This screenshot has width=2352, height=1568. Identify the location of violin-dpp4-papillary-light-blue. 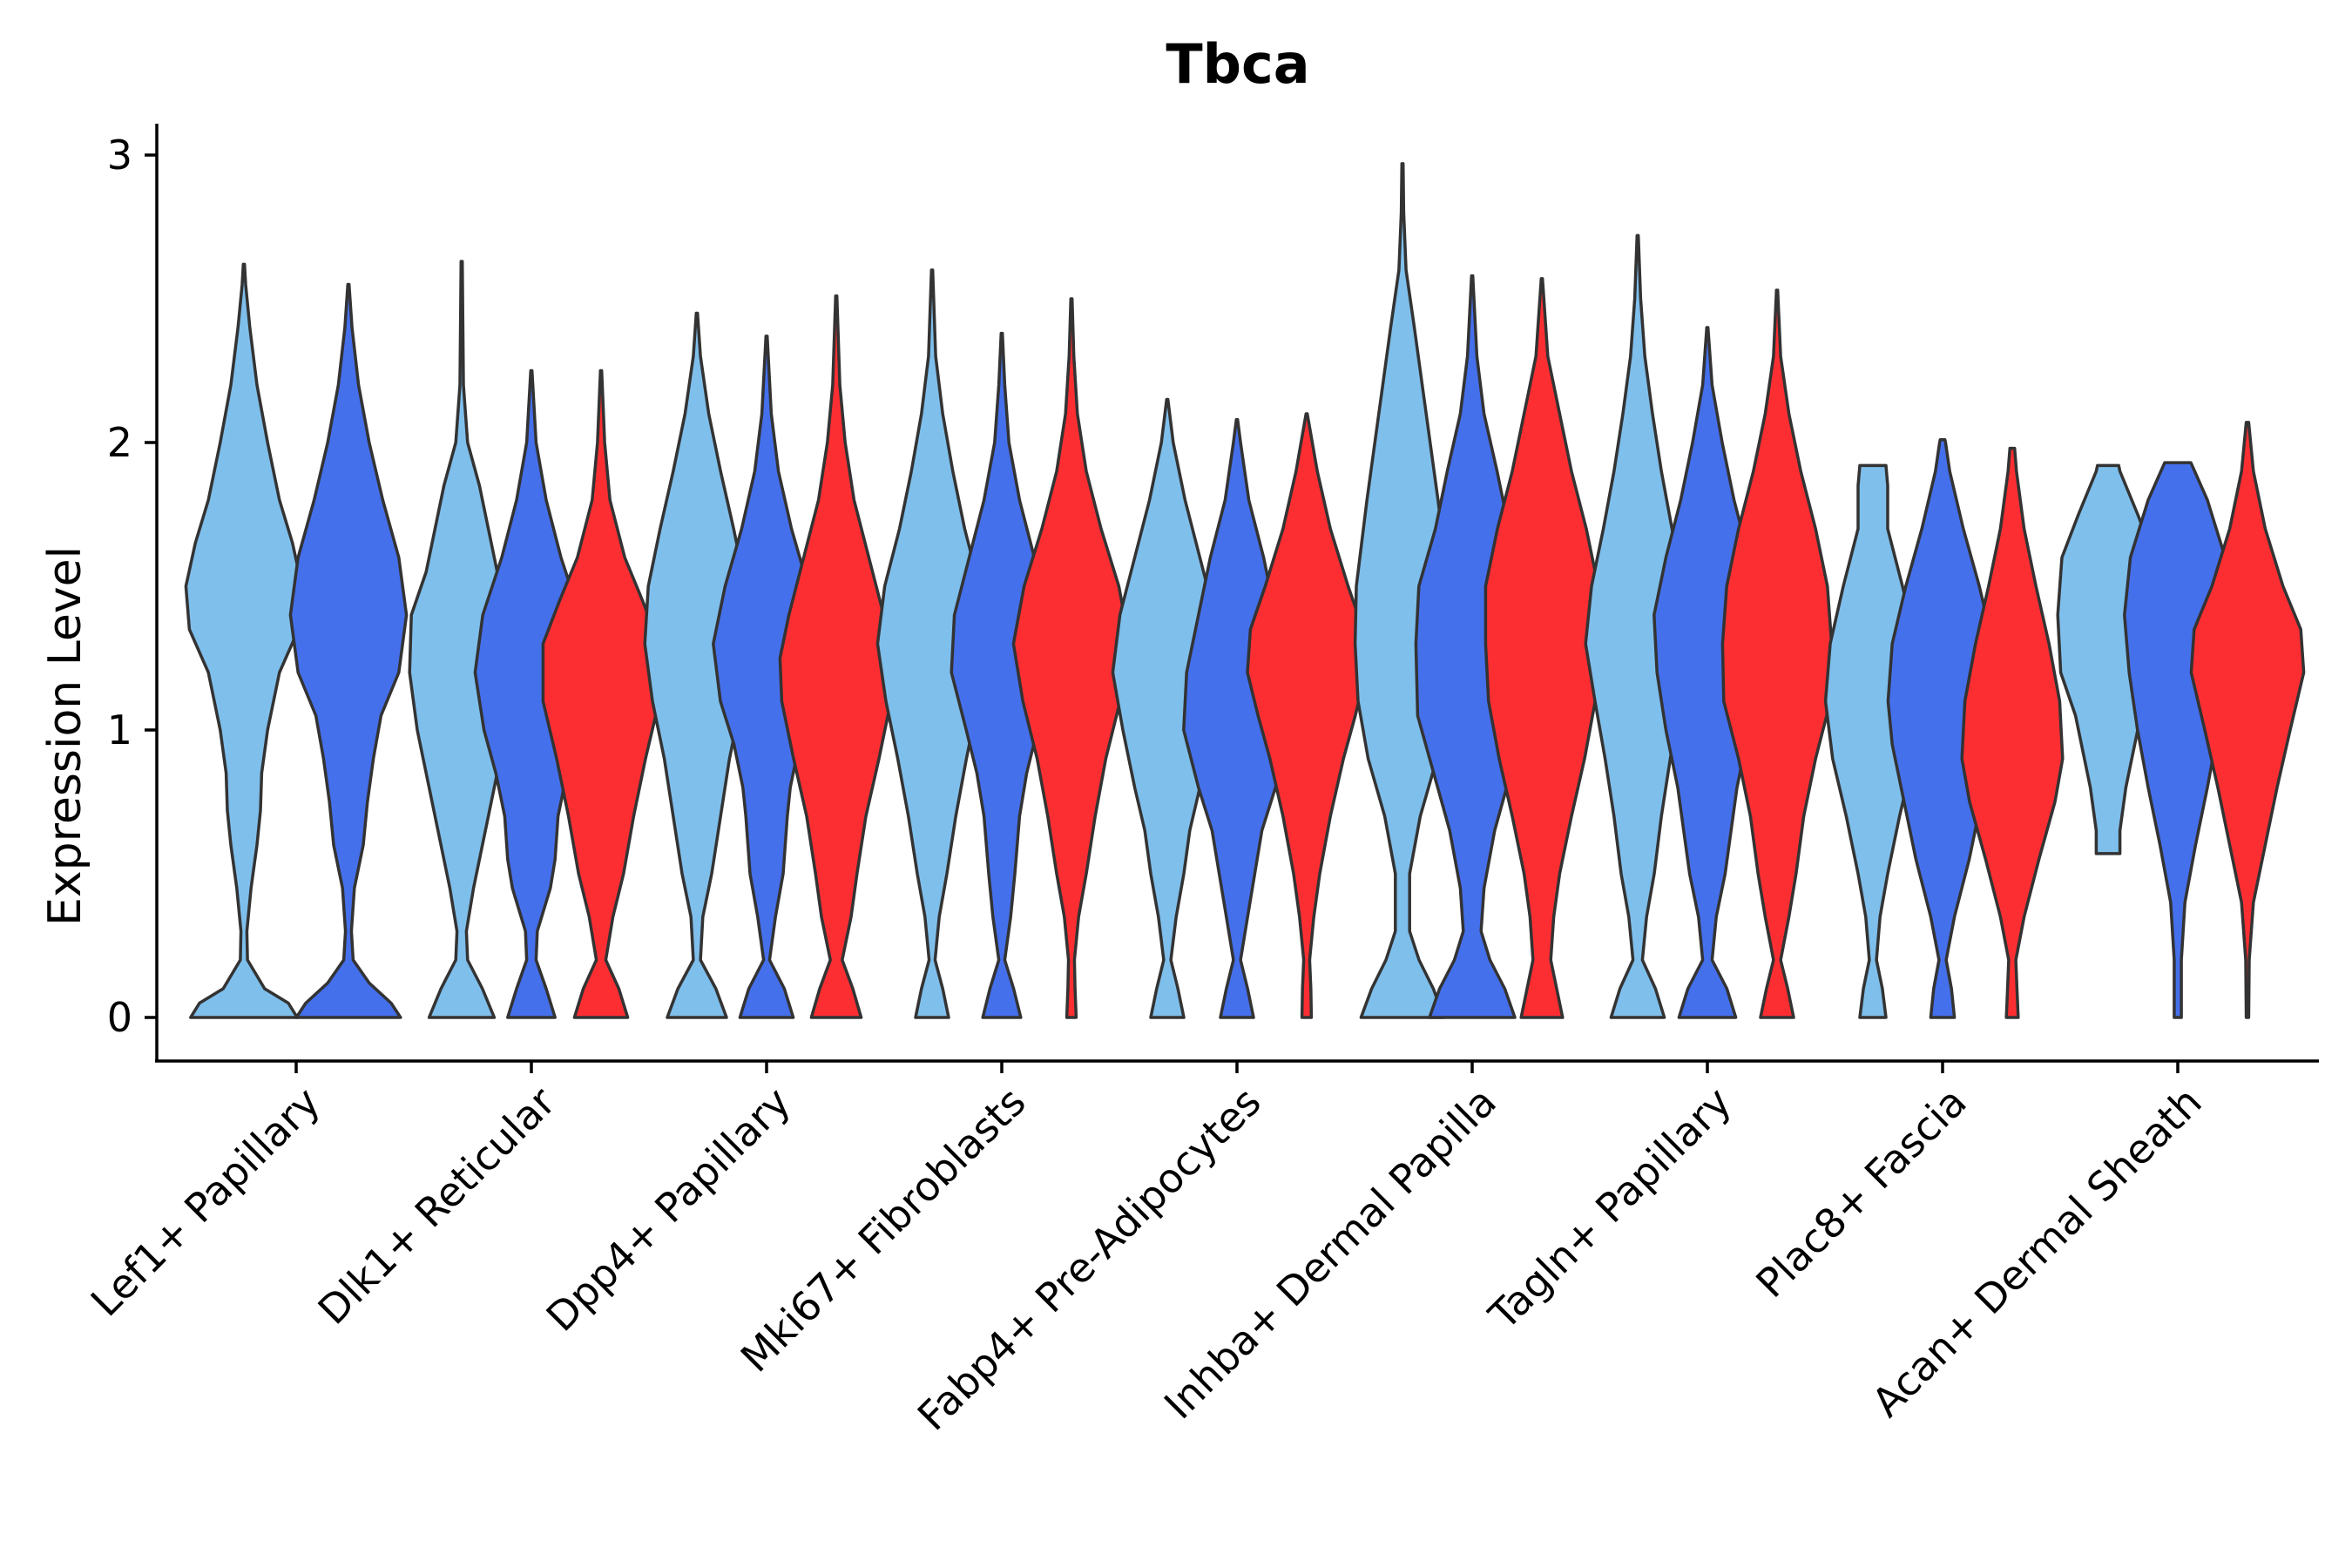
(697, 665).